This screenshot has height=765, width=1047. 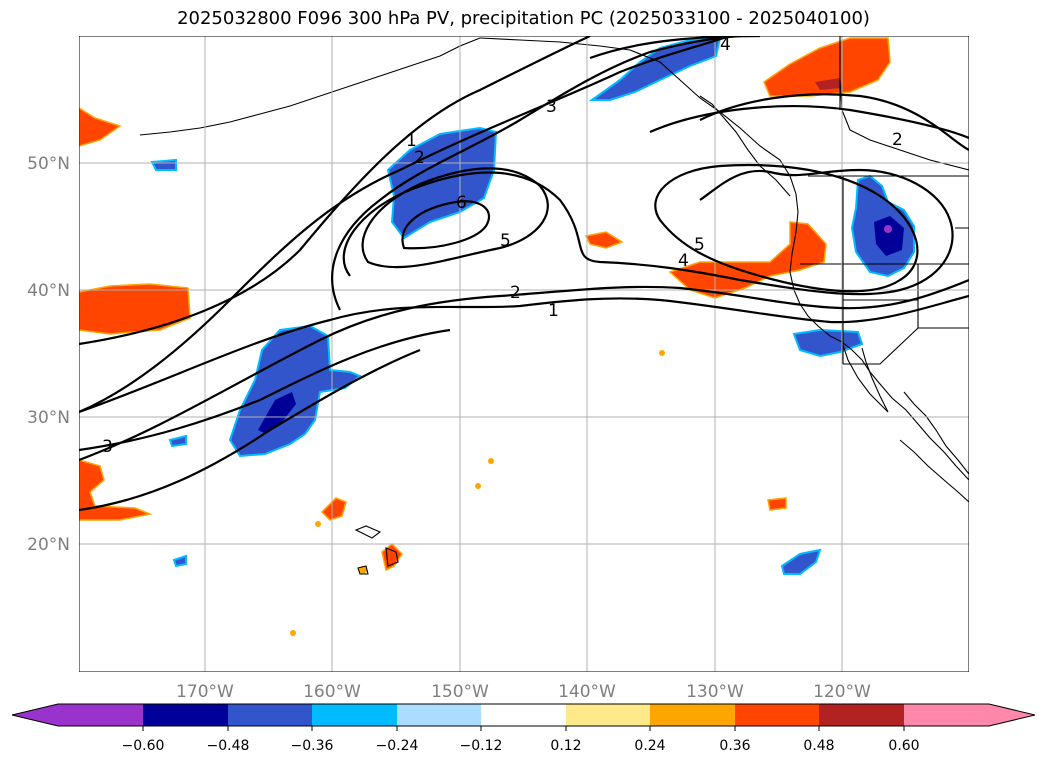 What do you see at coordinates (551, 107) in the screenshot?
I see `contour-label-3: 3` at bounding box center [551, 107].